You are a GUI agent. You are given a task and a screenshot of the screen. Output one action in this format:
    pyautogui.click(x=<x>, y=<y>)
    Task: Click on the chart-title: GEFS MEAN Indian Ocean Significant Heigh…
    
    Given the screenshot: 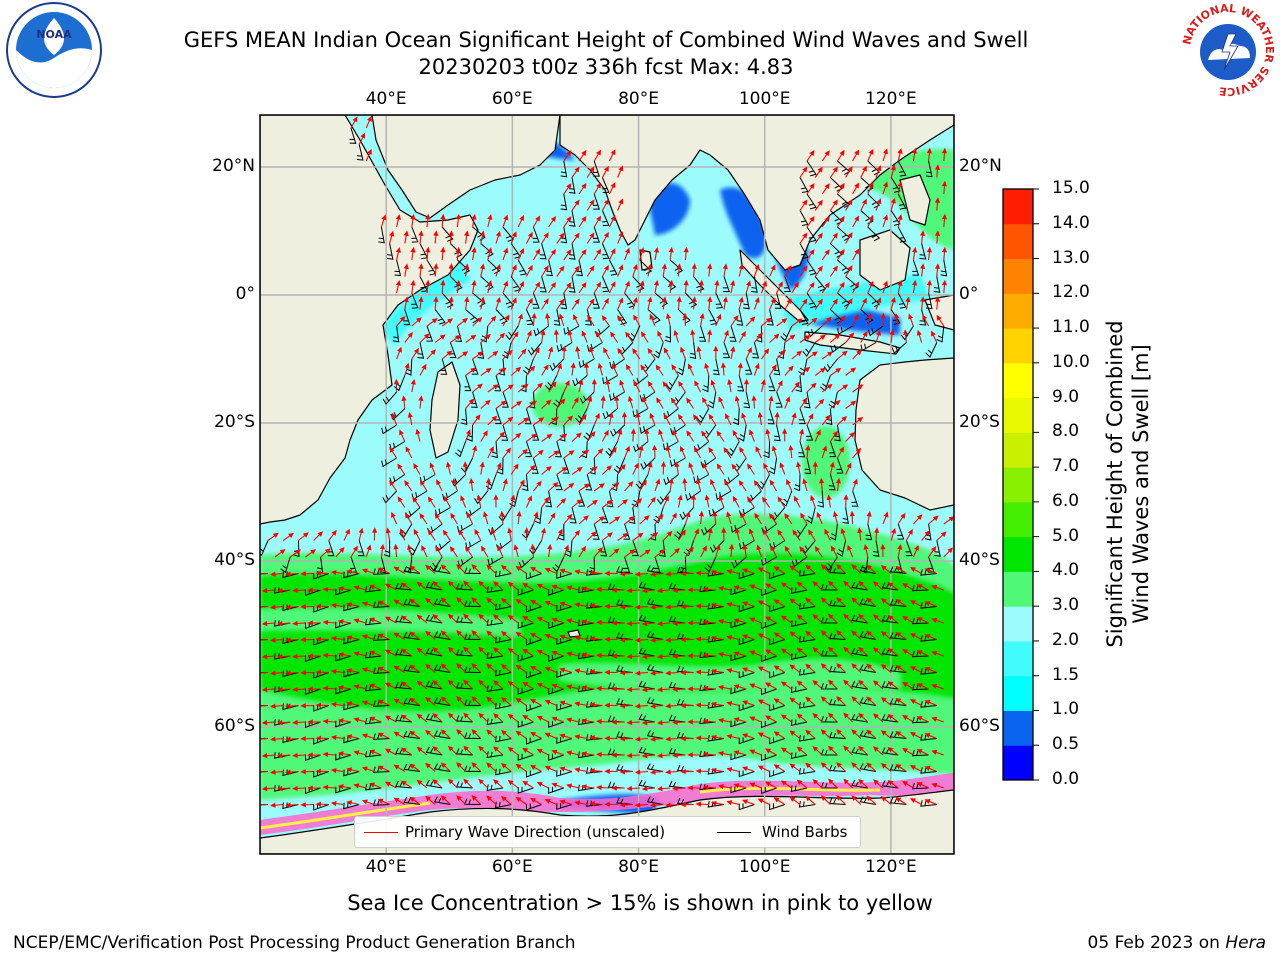 What is the action you would take?
    pyautogui.click(x=606, y=40)
    